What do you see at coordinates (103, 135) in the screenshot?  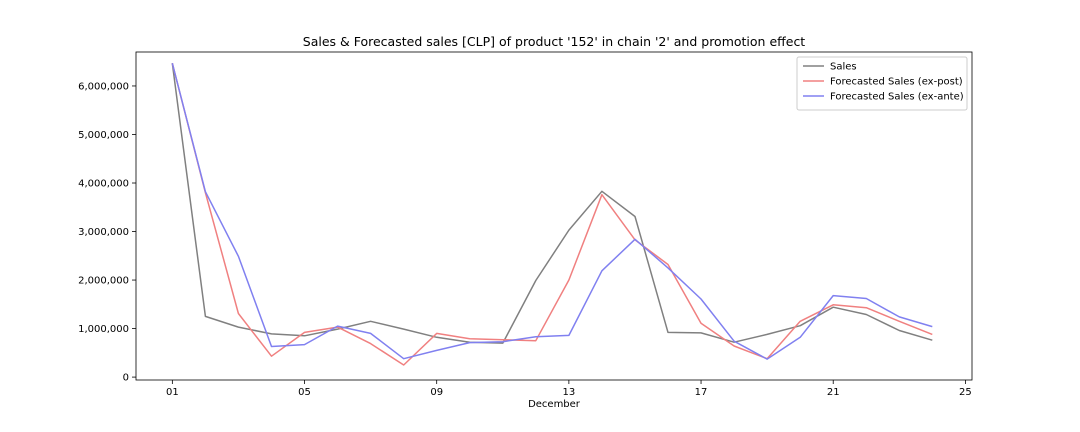 I see `y-tick-label: 5,000,000` at bounding box center [103, 135].